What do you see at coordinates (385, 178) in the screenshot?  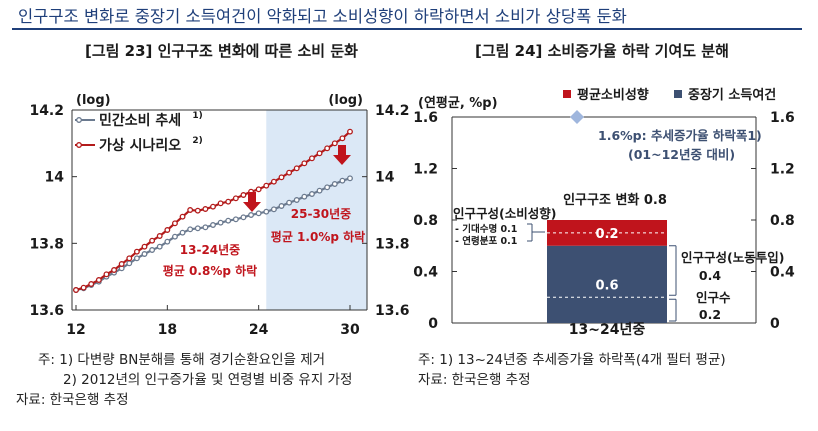 I see `y-tick-label-right: 14` at bounding box center [385, 178].